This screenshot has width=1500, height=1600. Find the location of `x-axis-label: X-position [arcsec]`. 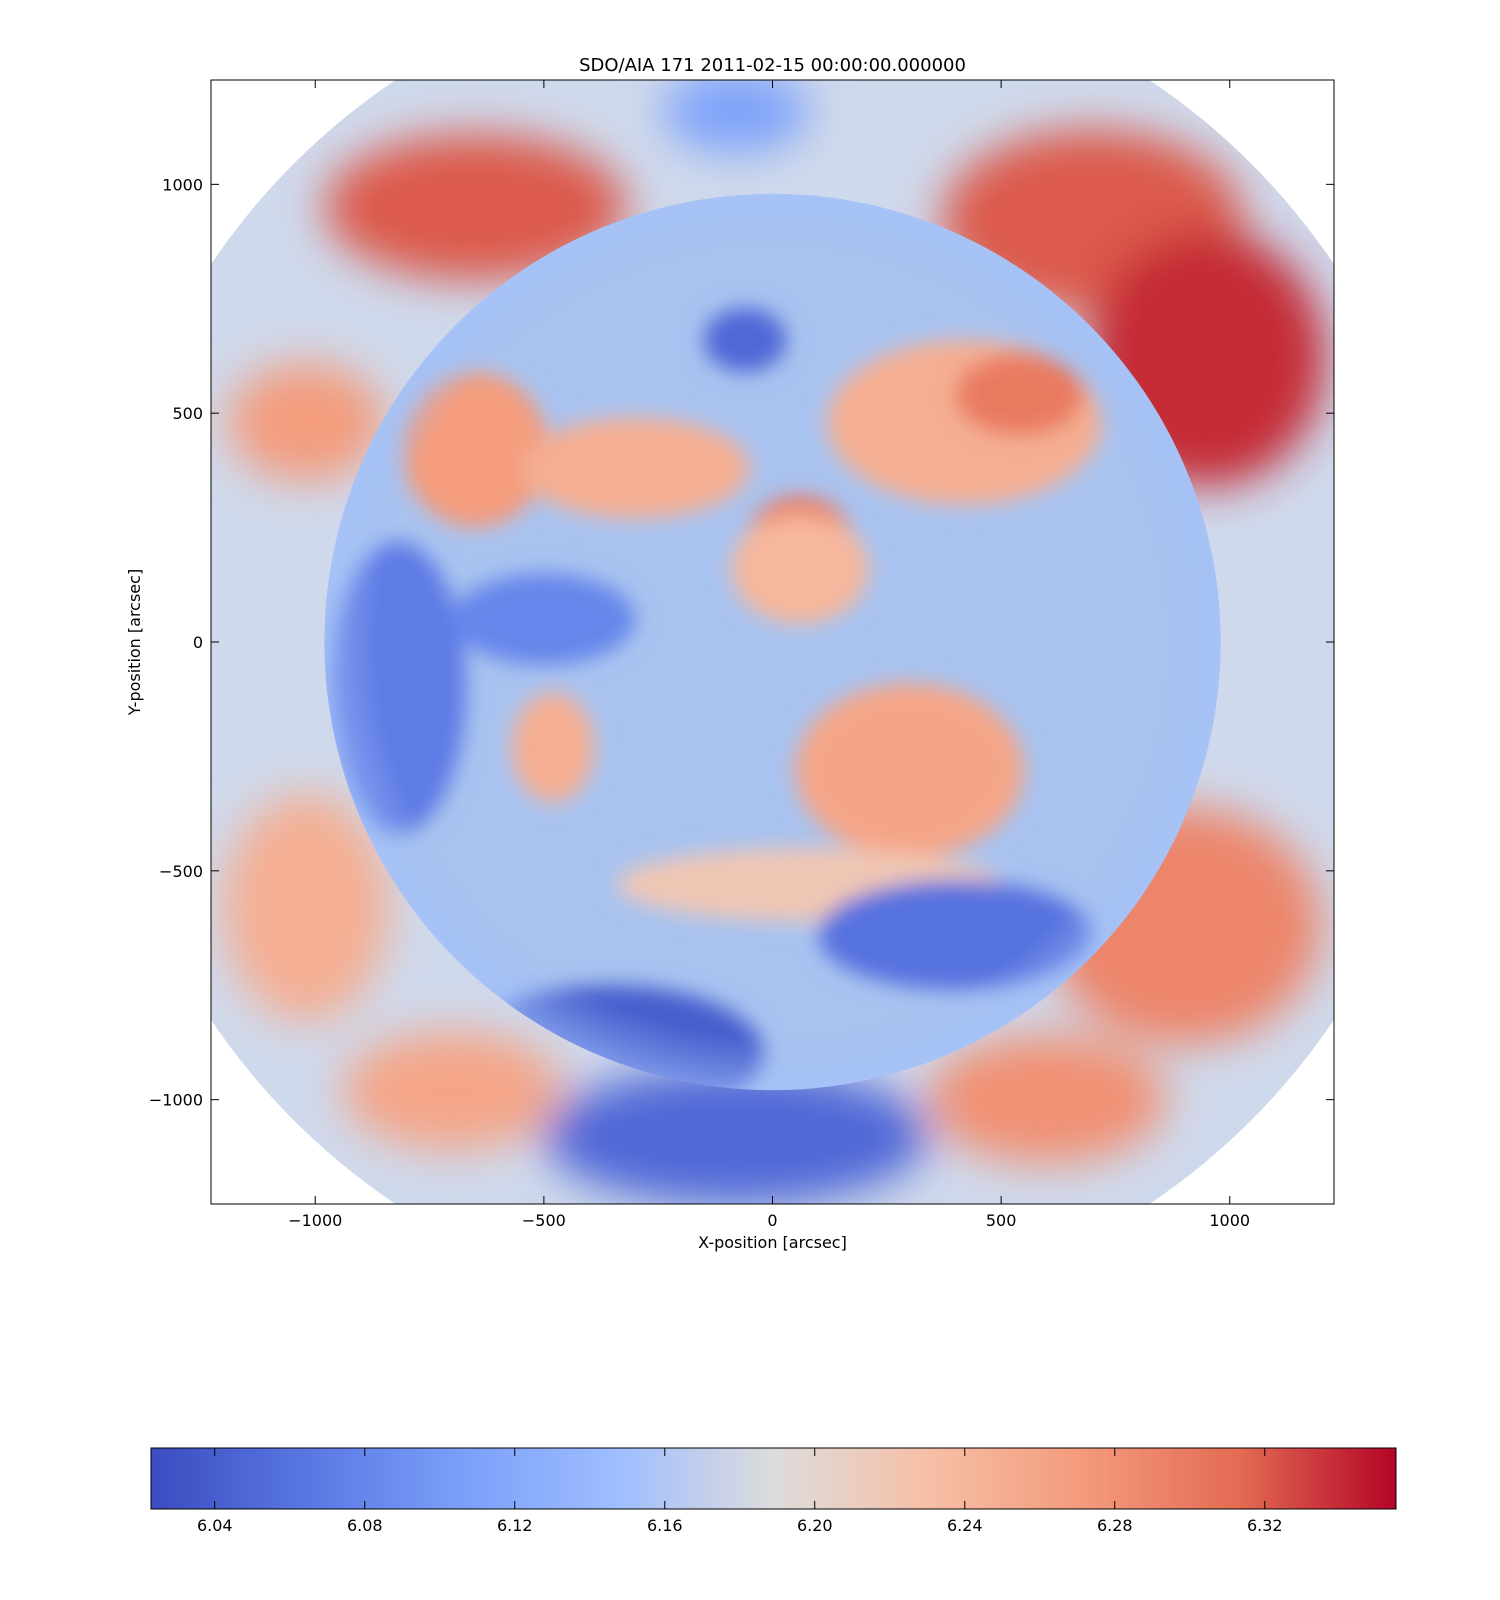

x-axis-label: X-position [arcsec] is located at coordinates (772, 1242).